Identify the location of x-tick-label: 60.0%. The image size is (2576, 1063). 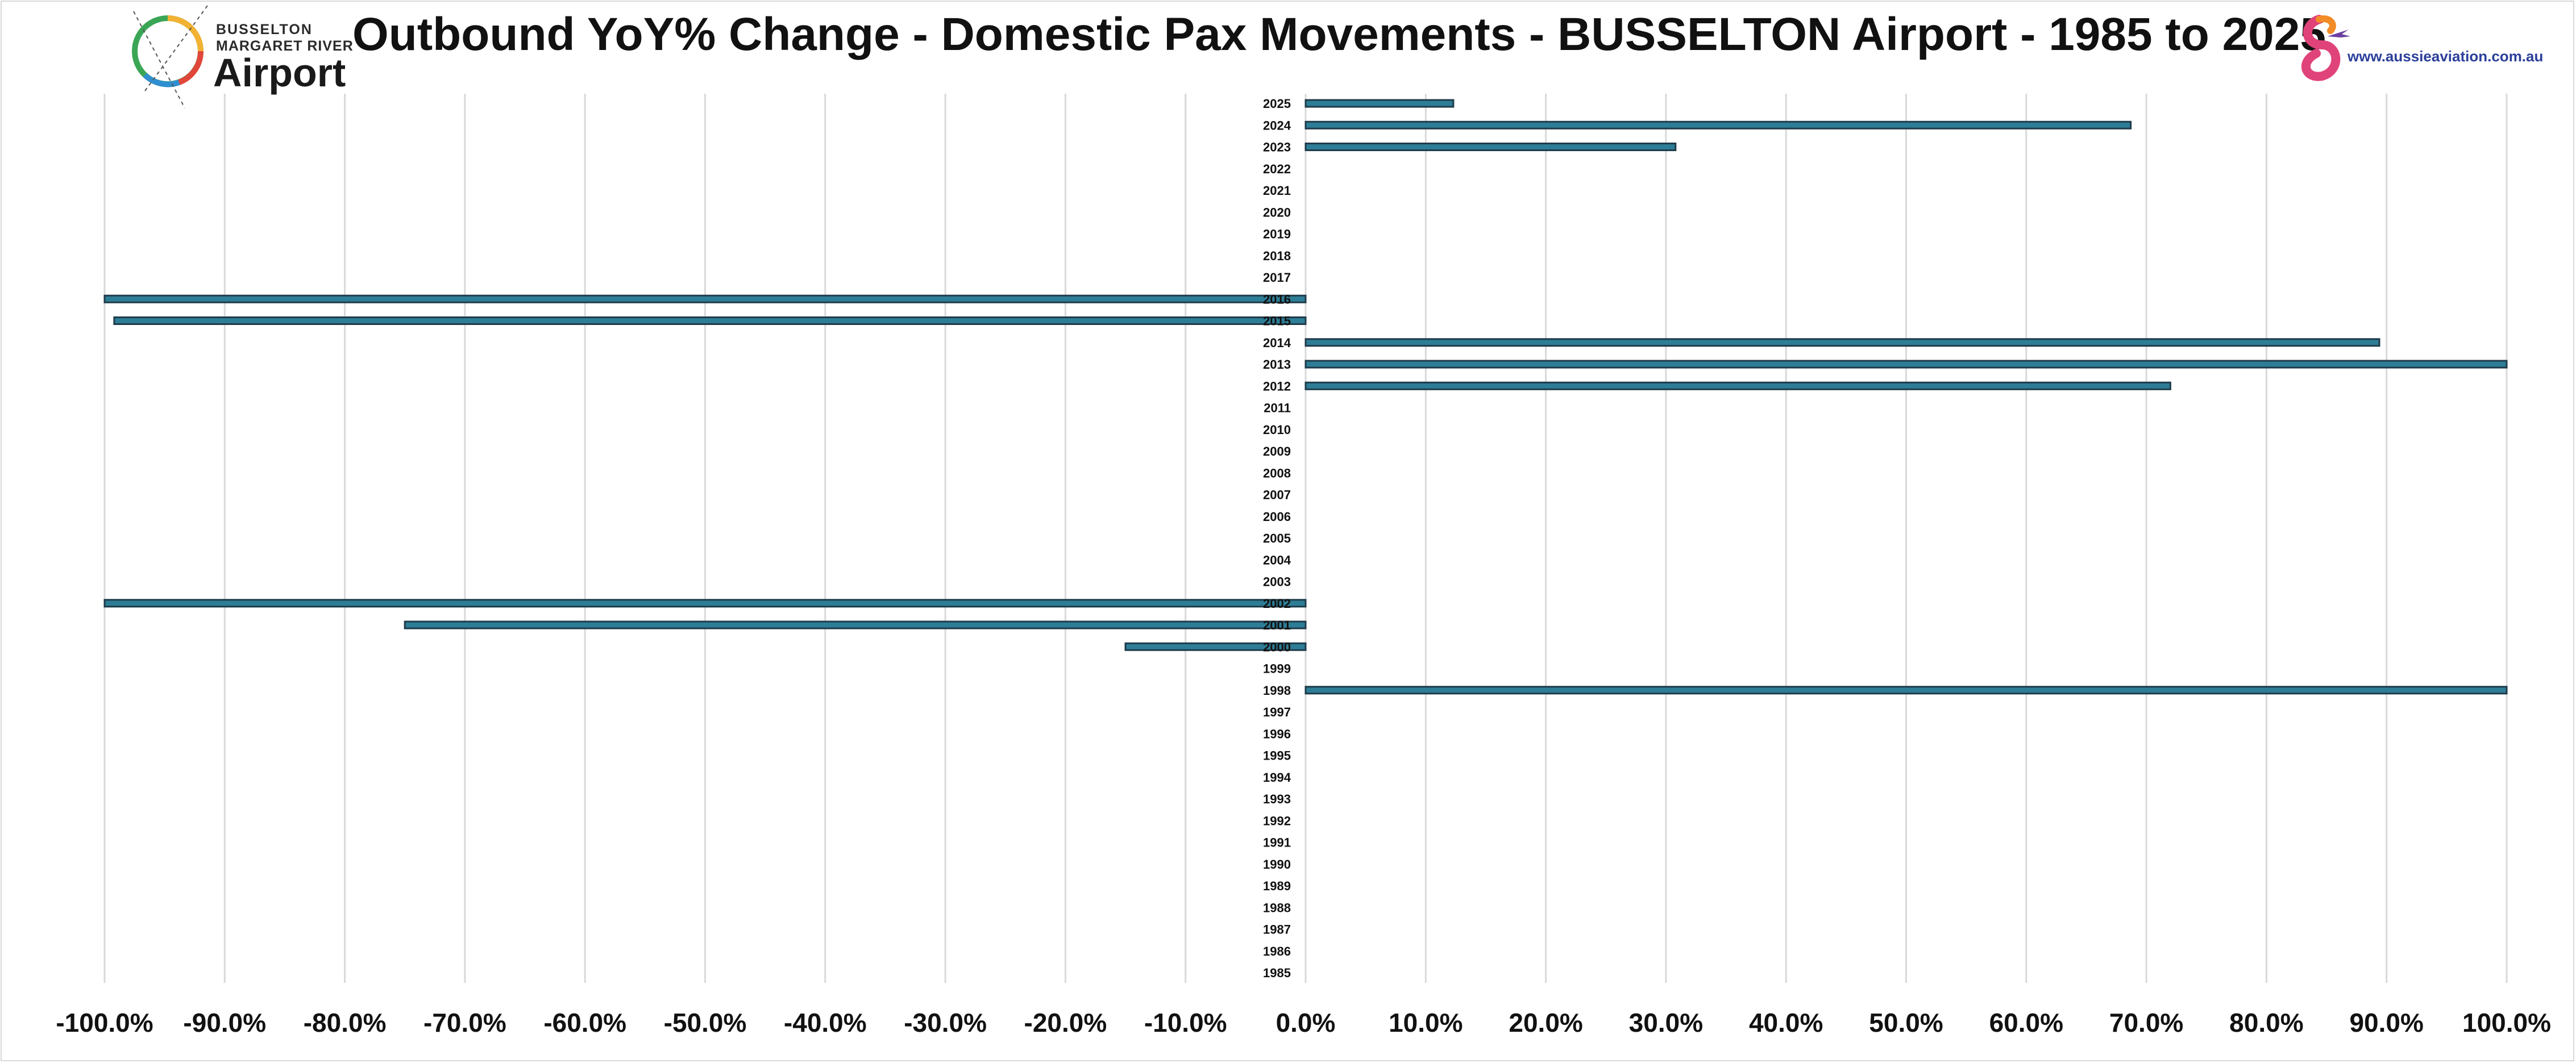
(2026, 1022).